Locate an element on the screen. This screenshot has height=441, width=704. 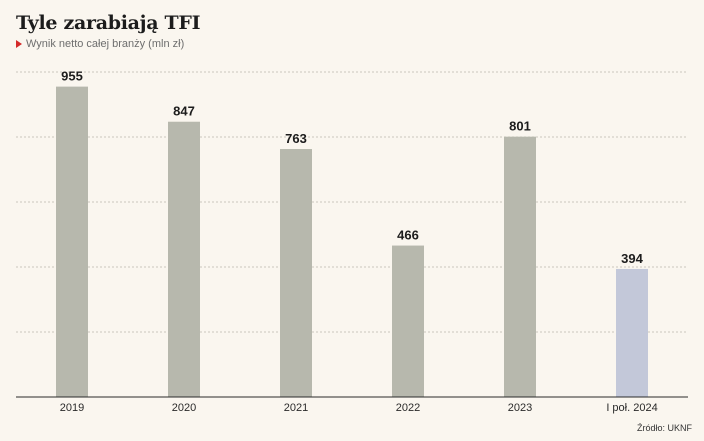
x-tick-label: 2022 is located at coordinates (408, 408).